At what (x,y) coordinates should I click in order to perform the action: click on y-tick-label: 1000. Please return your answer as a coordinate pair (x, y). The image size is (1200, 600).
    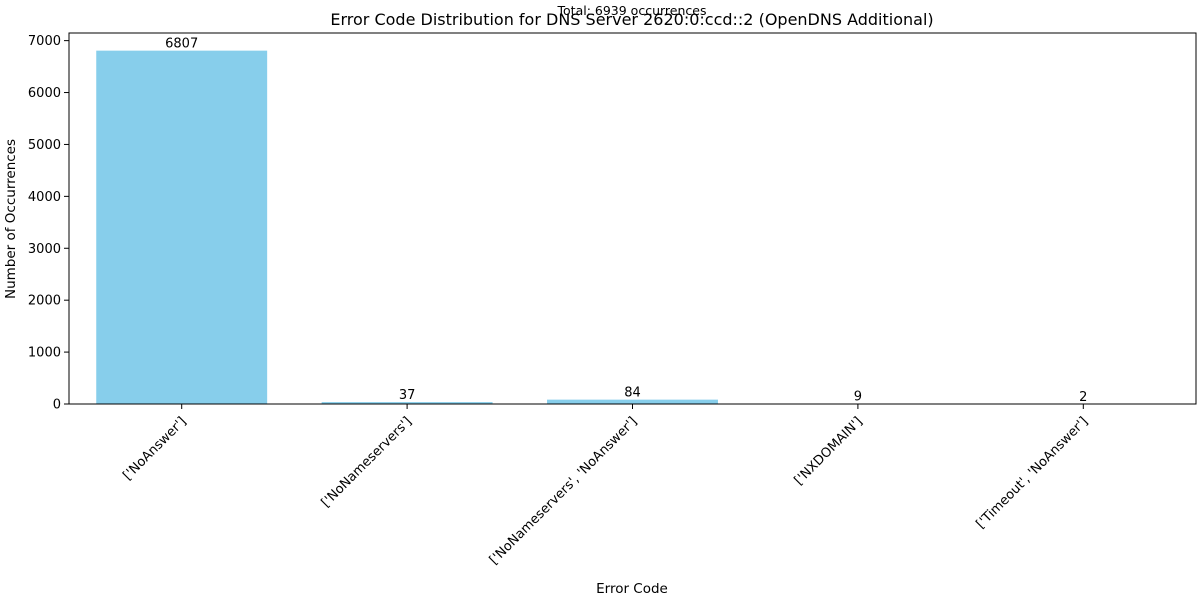
    Looking at the image, I should click on (44, 353).